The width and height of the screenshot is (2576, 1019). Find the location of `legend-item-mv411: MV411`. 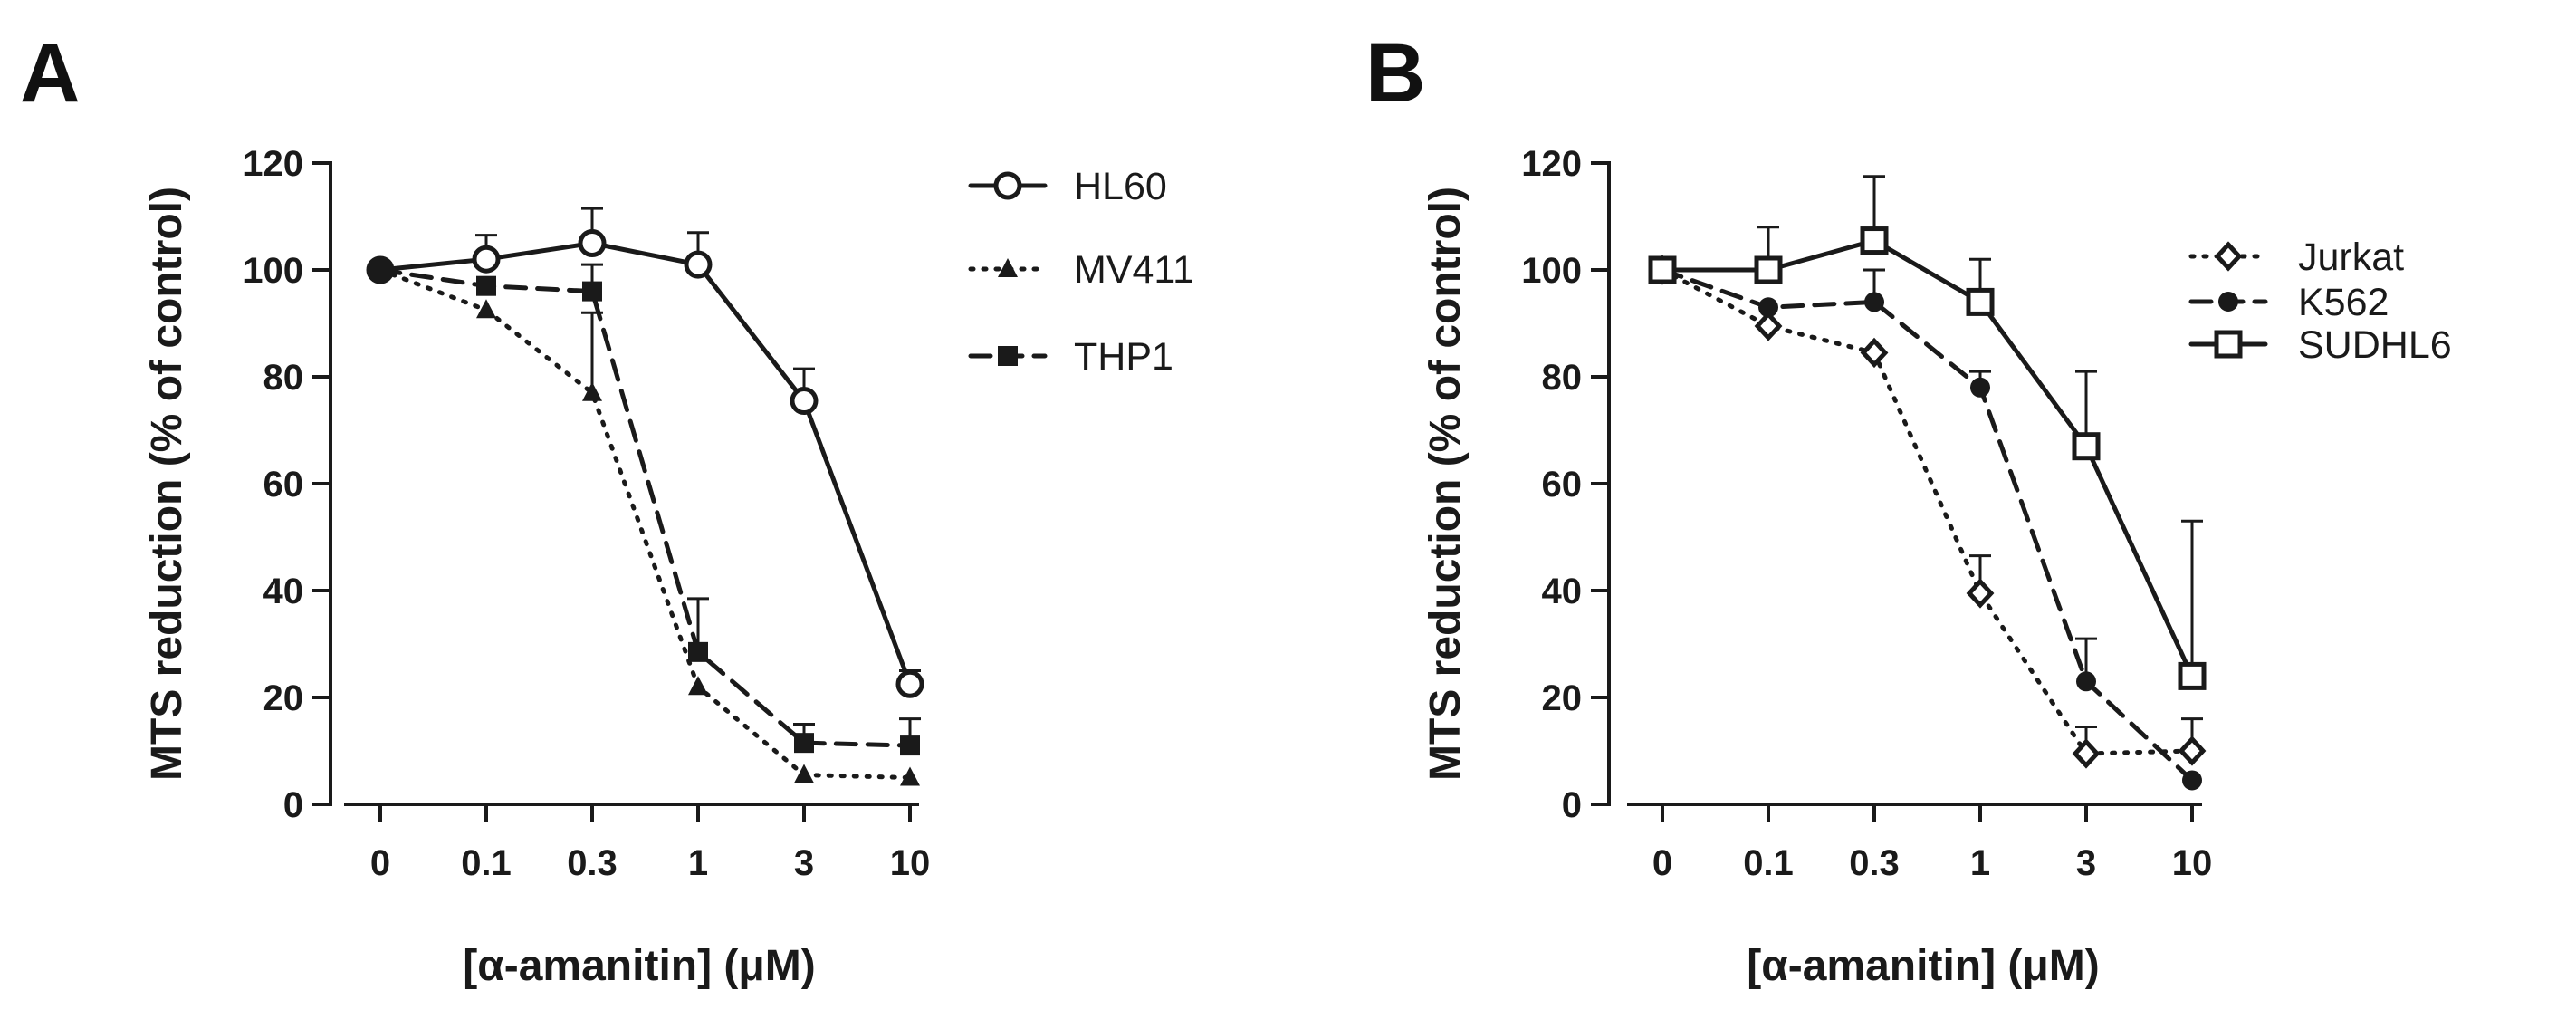

legend-item-mv411: MV411 is located at coordinates (1081, 270).